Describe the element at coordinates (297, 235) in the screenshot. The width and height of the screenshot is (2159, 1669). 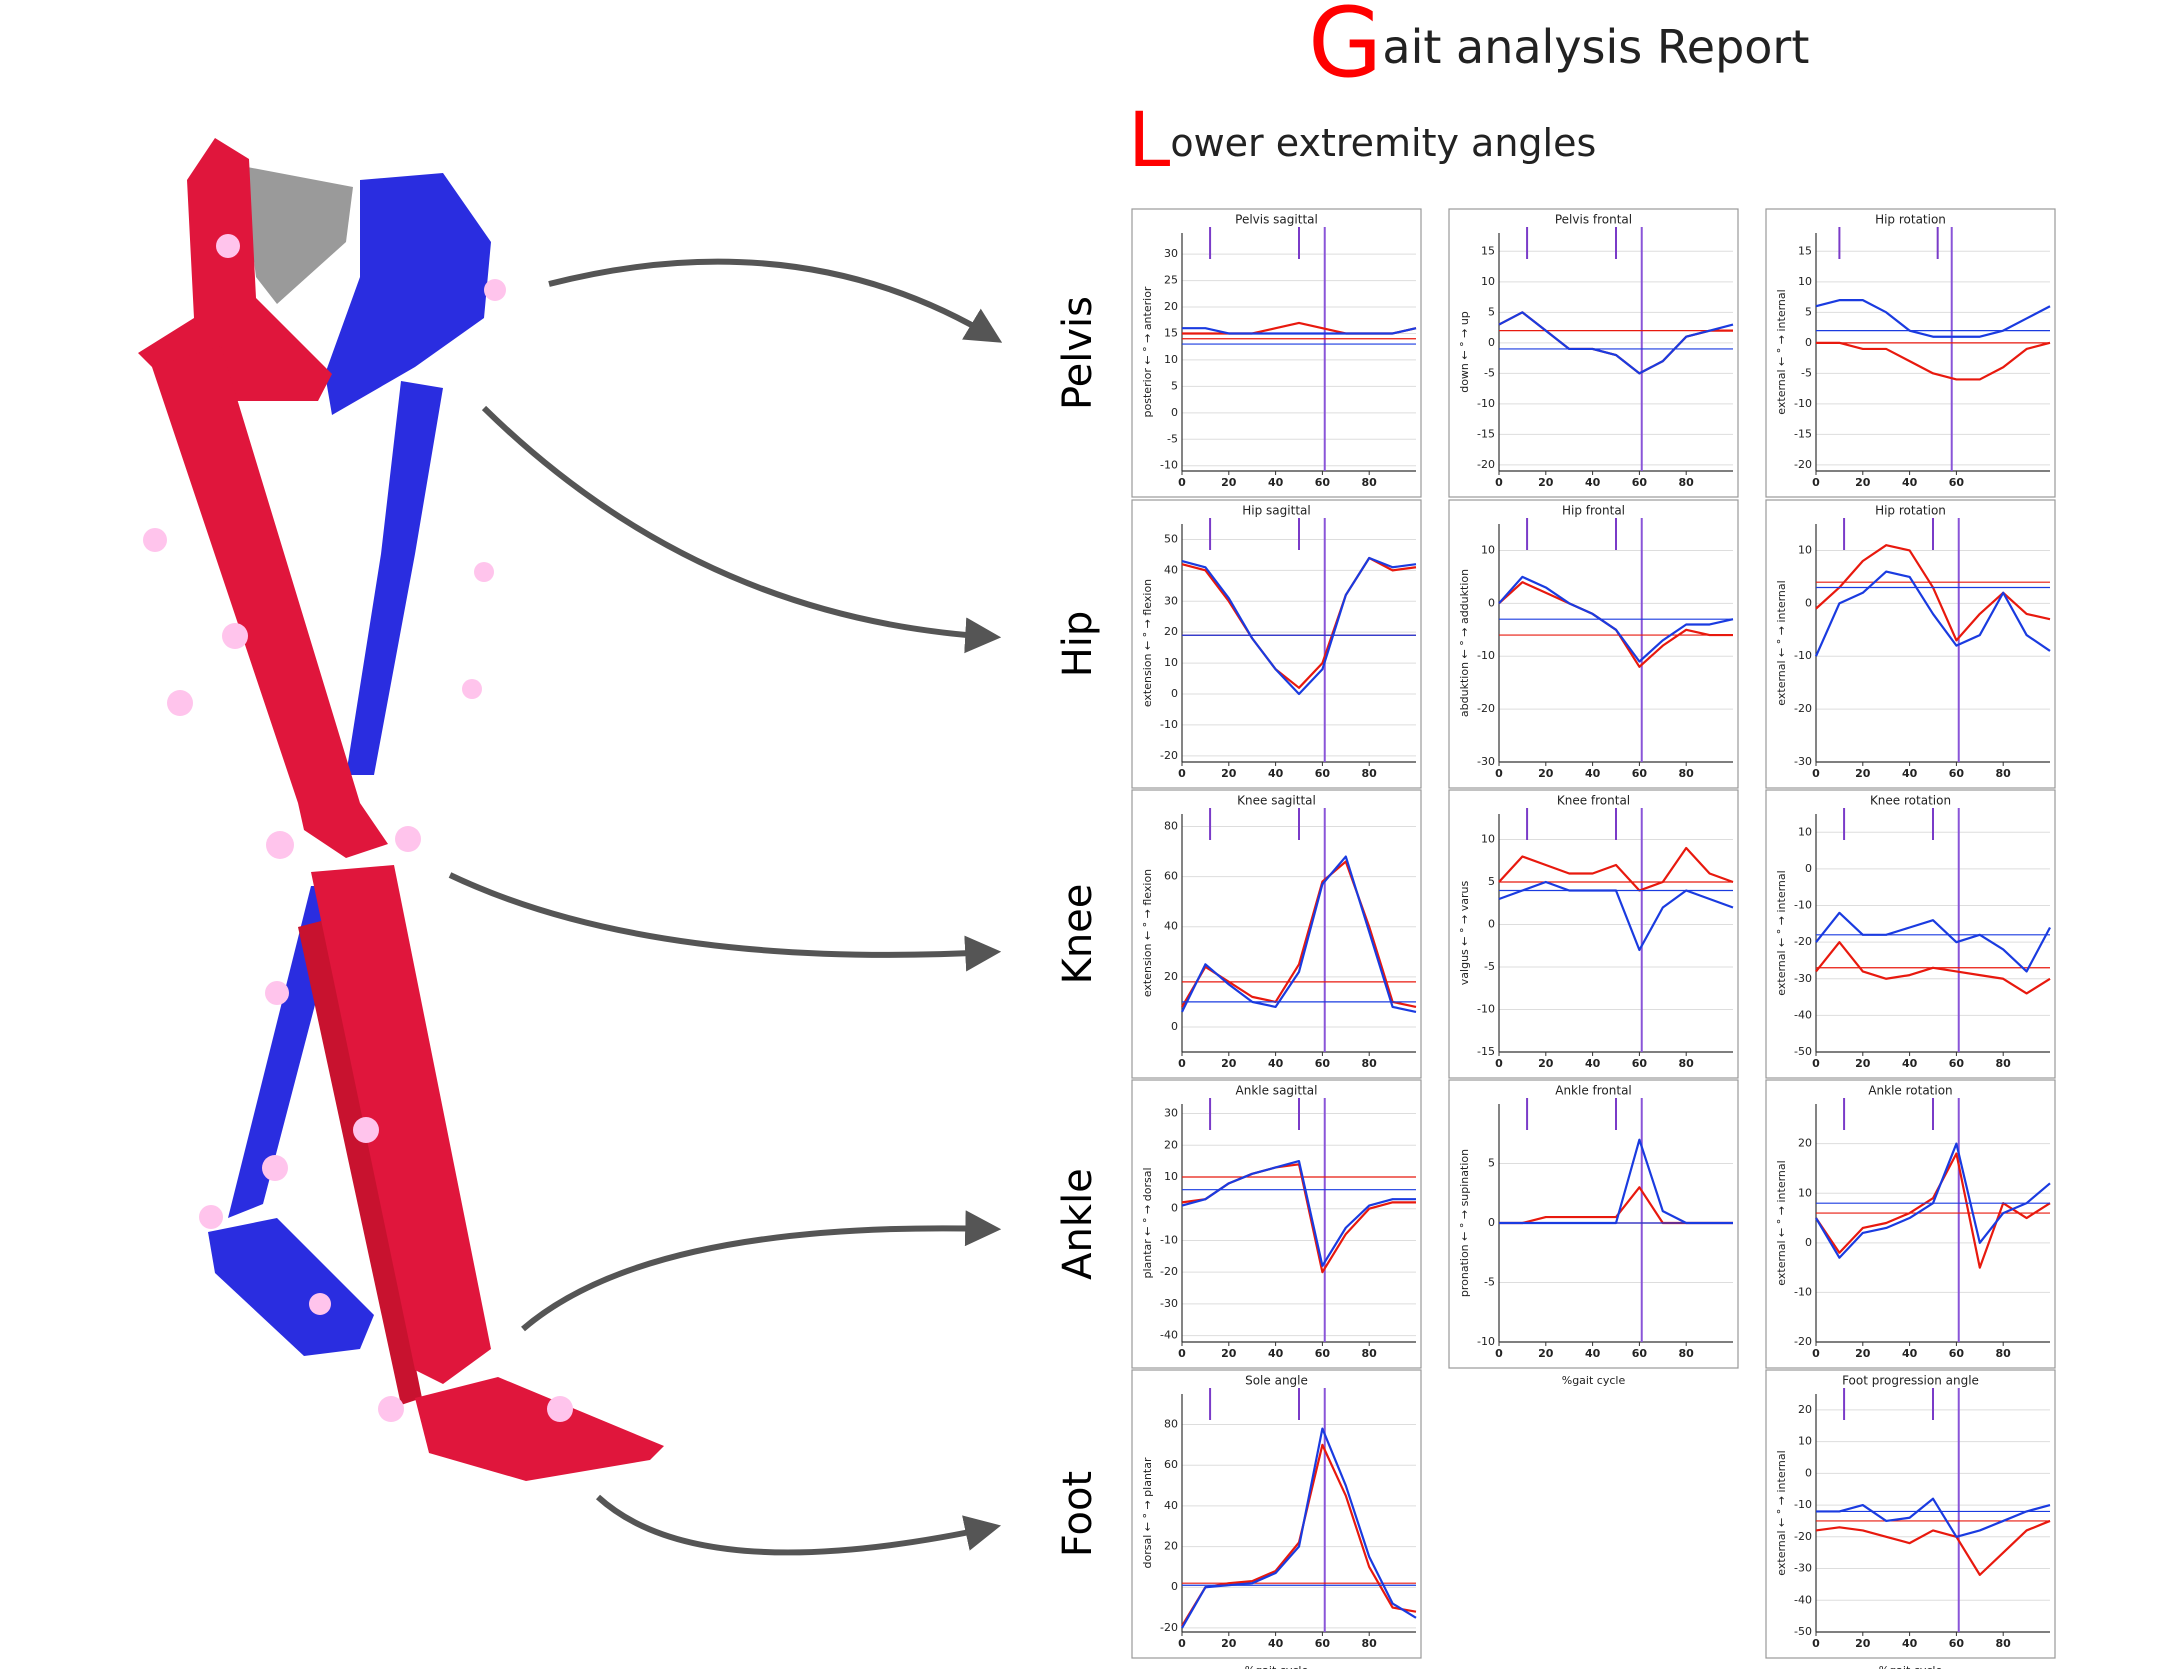
I see `sacrum` at that location.